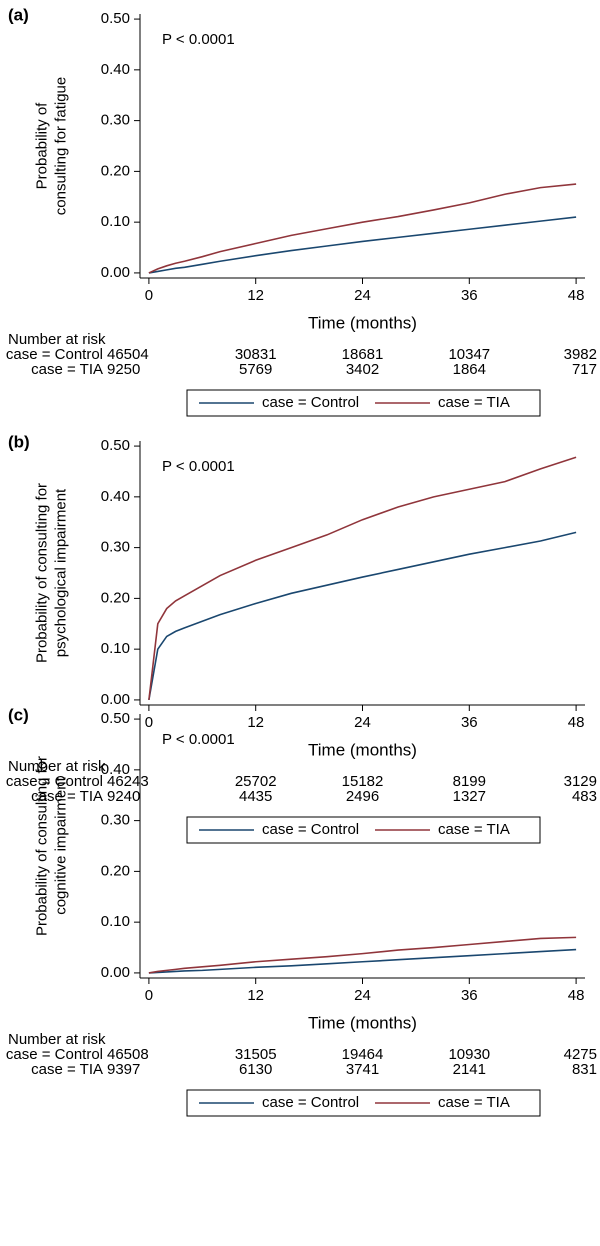  What do you see at coordinates (255, 369) in the screenshot?
I see `risk-value: 5769` at bounding box center [255, 369].